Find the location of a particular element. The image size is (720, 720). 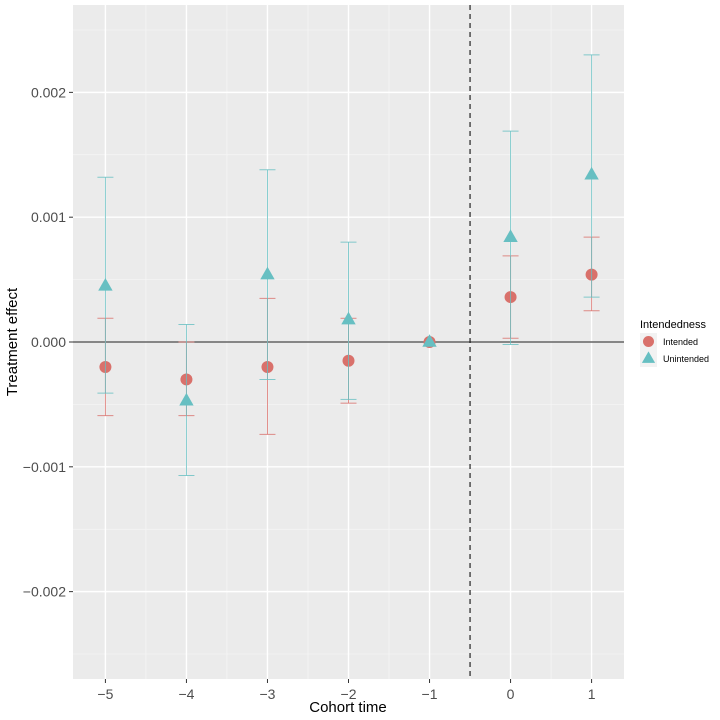

x-axis-ticks: −5 −4 −3 −2 −1 0 1 is located at coordinates (346, 690).